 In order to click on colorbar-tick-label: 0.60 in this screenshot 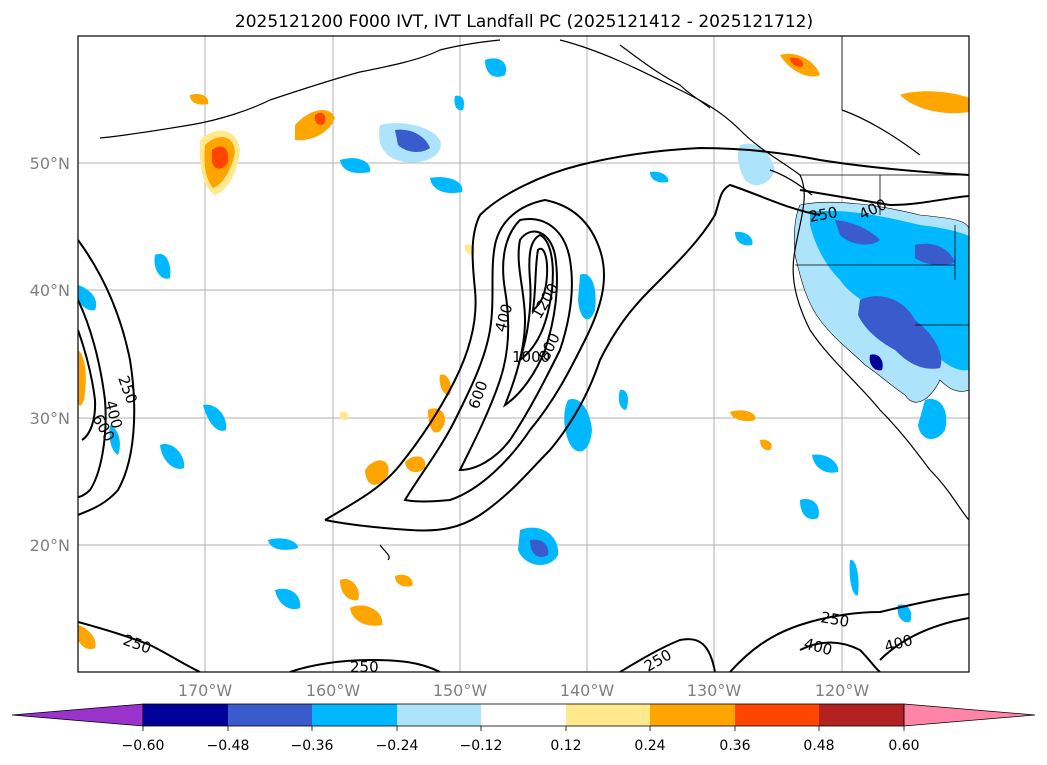, I will do `click(903, 746)`.